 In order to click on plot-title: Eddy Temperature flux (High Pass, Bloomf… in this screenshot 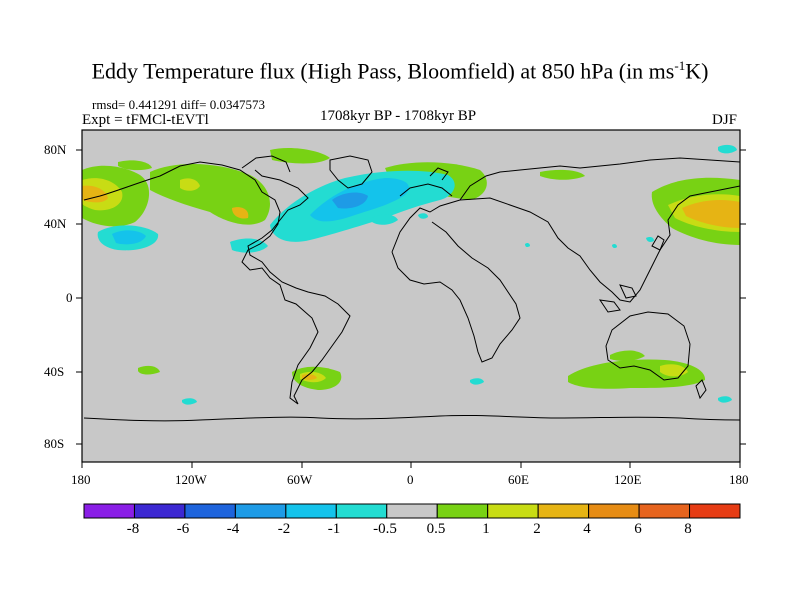, I will do `click(400, 71)`.